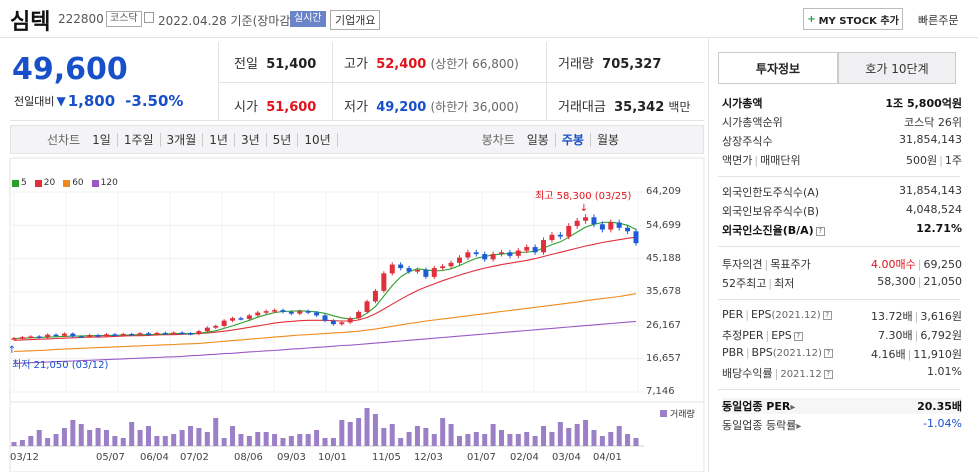  Describe the element at coordinates (308, 19) in the screenshot. I see `realtime-button: 실시간` at that location.